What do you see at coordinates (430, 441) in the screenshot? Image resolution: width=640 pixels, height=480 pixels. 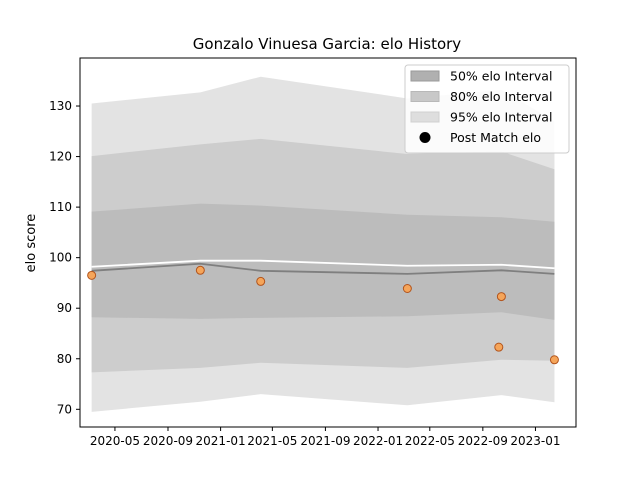 I see `x-tick-label-6: 2022-05` at bounding box center [430, 441].